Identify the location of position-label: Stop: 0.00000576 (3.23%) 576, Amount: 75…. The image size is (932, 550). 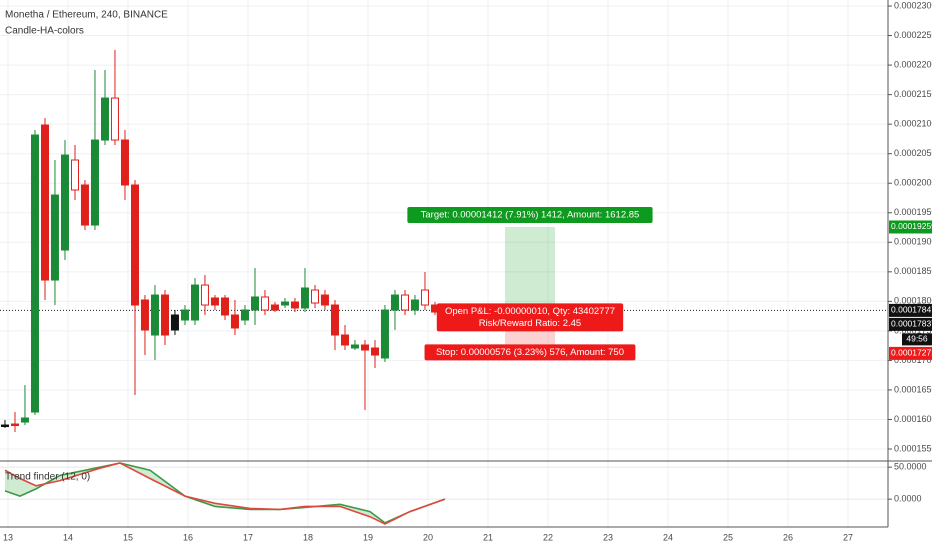
(530, 352).